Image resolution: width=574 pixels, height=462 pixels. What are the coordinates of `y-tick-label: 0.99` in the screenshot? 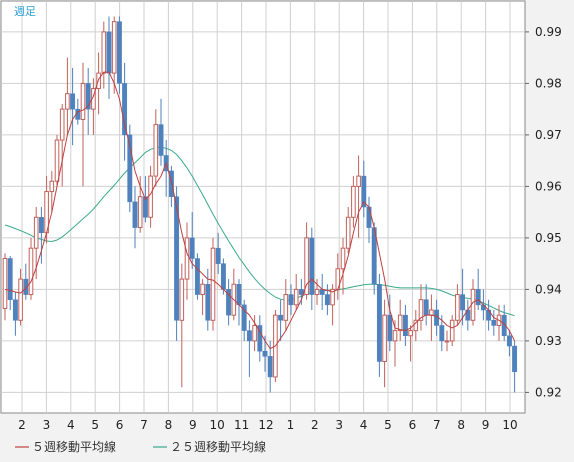 It's located at (548, 32).